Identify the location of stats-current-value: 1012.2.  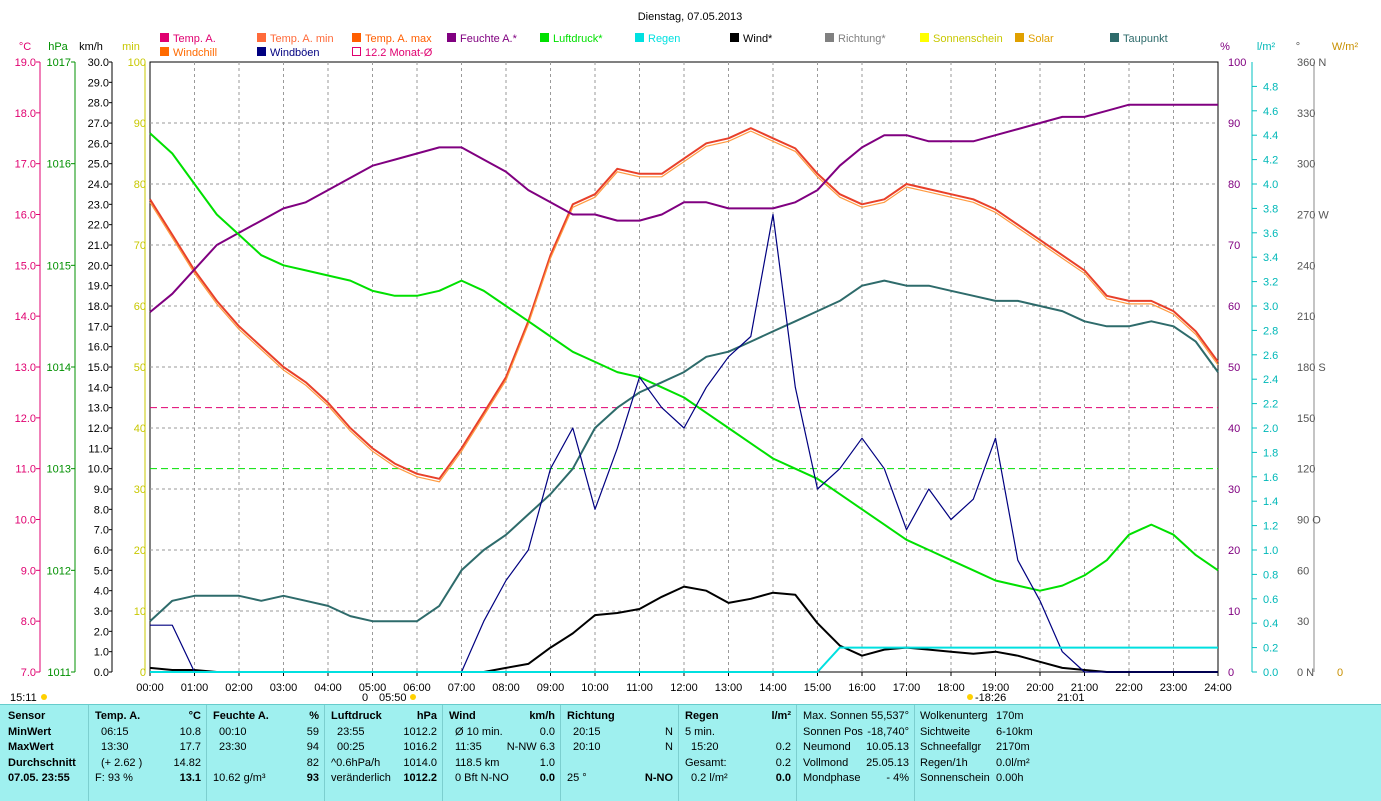
(420, 778).